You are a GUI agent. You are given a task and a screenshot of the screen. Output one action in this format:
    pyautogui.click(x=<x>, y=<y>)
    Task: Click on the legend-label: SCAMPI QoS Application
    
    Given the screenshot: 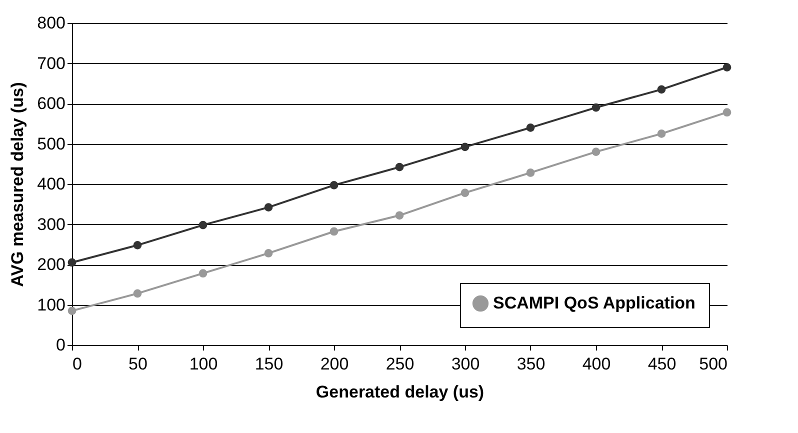 What is the action you would take?
    pyautogui.click(x=594, y=303)
    